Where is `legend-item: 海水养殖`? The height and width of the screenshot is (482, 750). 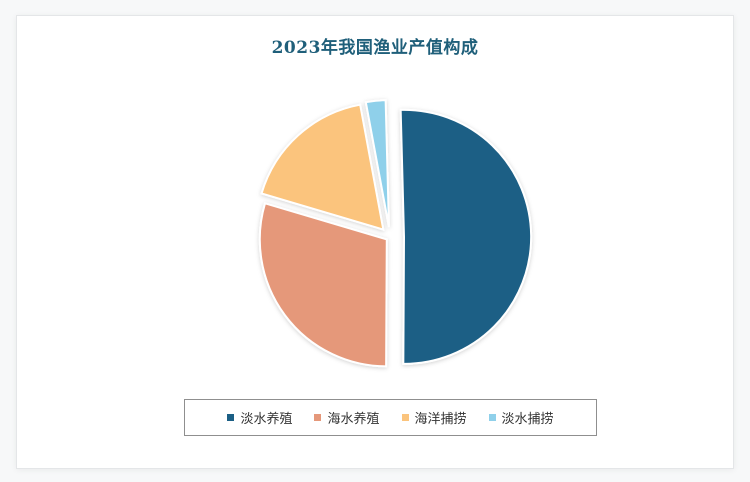
legend-item: 海水养殖 is located at coordinates (347, 417).